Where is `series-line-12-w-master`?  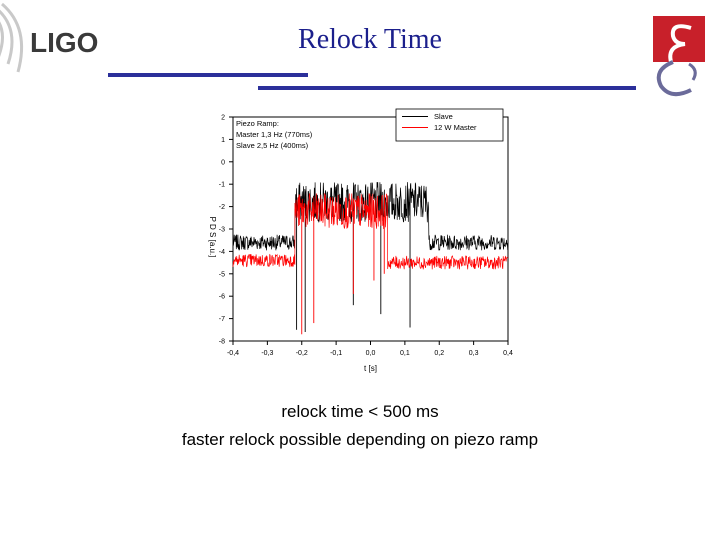
series-line-12-w-master is located at coordinates (370, 231).